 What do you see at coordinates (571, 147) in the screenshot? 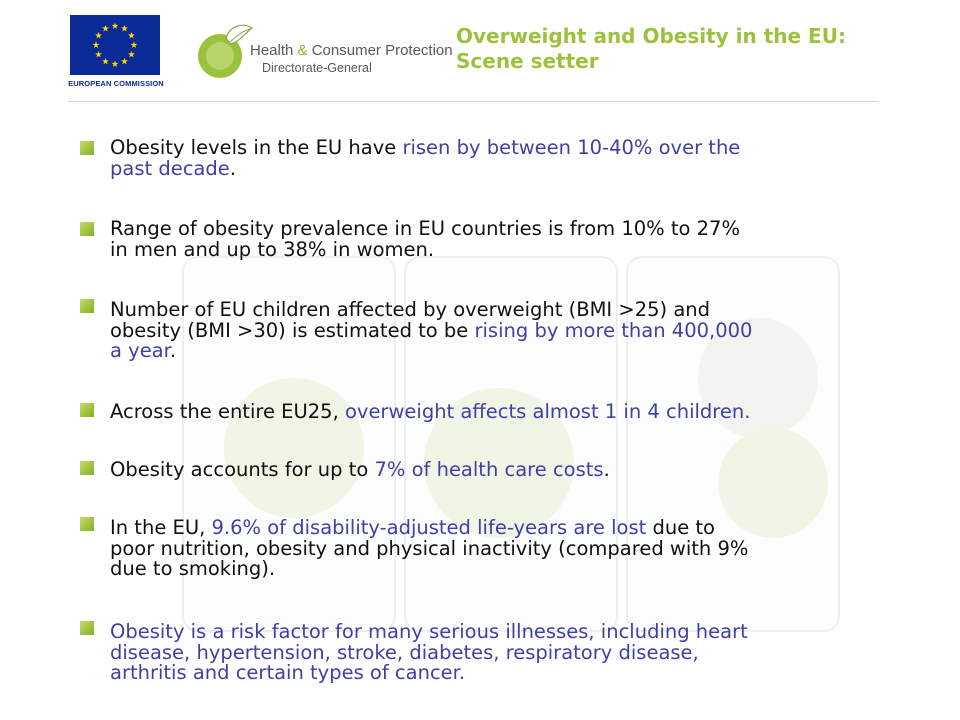
I see `bullet-highlight: risen by between 10-40% over the` at bounding box center [571, 147].